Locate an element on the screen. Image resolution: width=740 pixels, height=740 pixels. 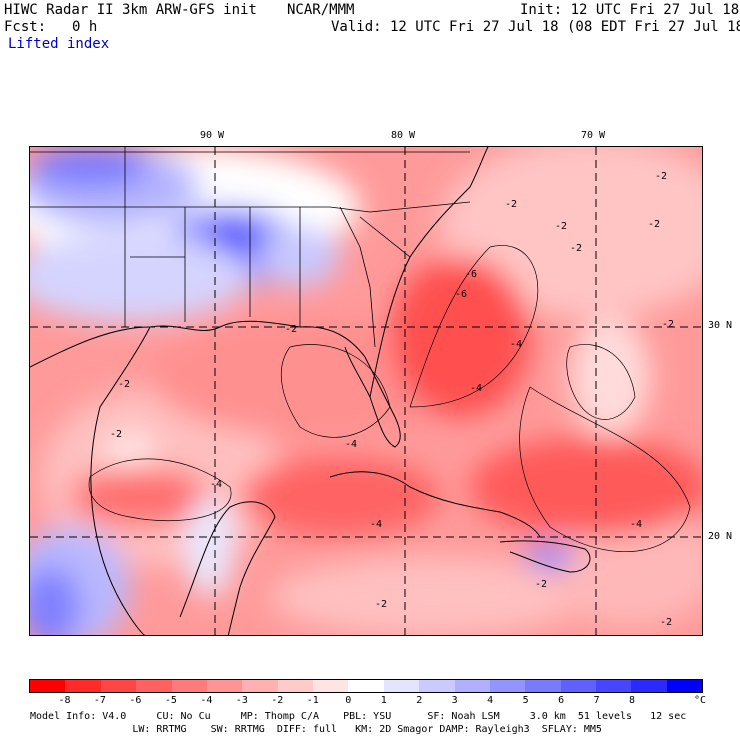
colorbar-unit: °C is located at coordinates (700, 700).